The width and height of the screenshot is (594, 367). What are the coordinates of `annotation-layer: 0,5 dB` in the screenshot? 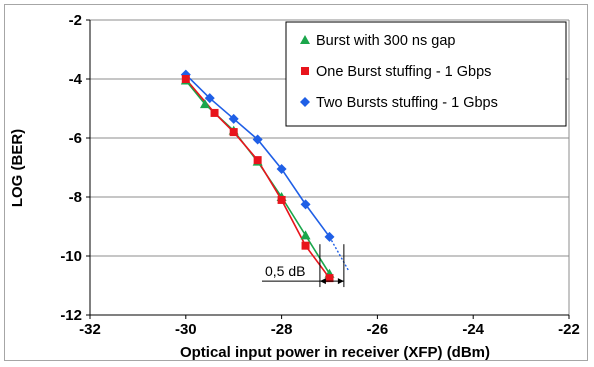 It's located at (303, 266).